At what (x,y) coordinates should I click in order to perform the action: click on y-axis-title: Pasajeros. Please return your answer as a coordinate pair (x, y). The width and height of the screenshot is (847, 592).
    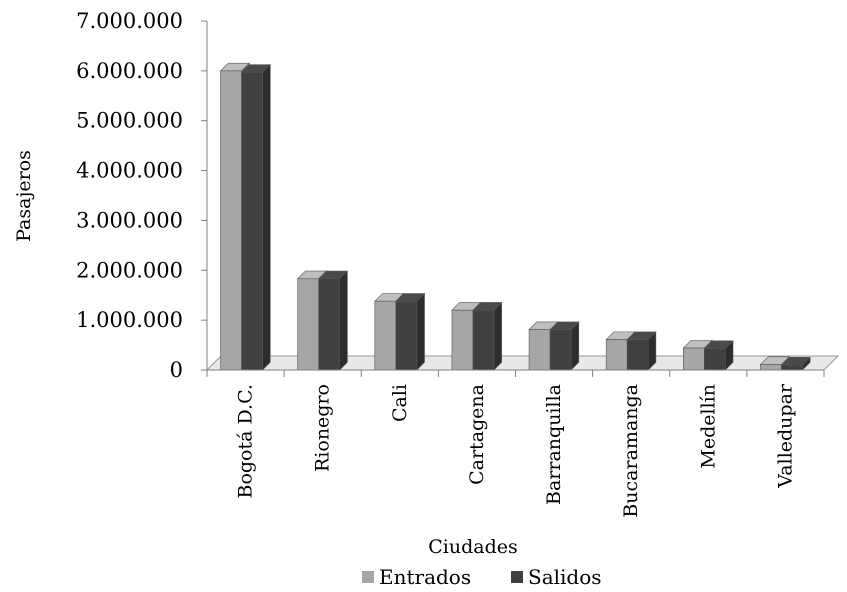
    Looking at the image, I should click on (24, 196).